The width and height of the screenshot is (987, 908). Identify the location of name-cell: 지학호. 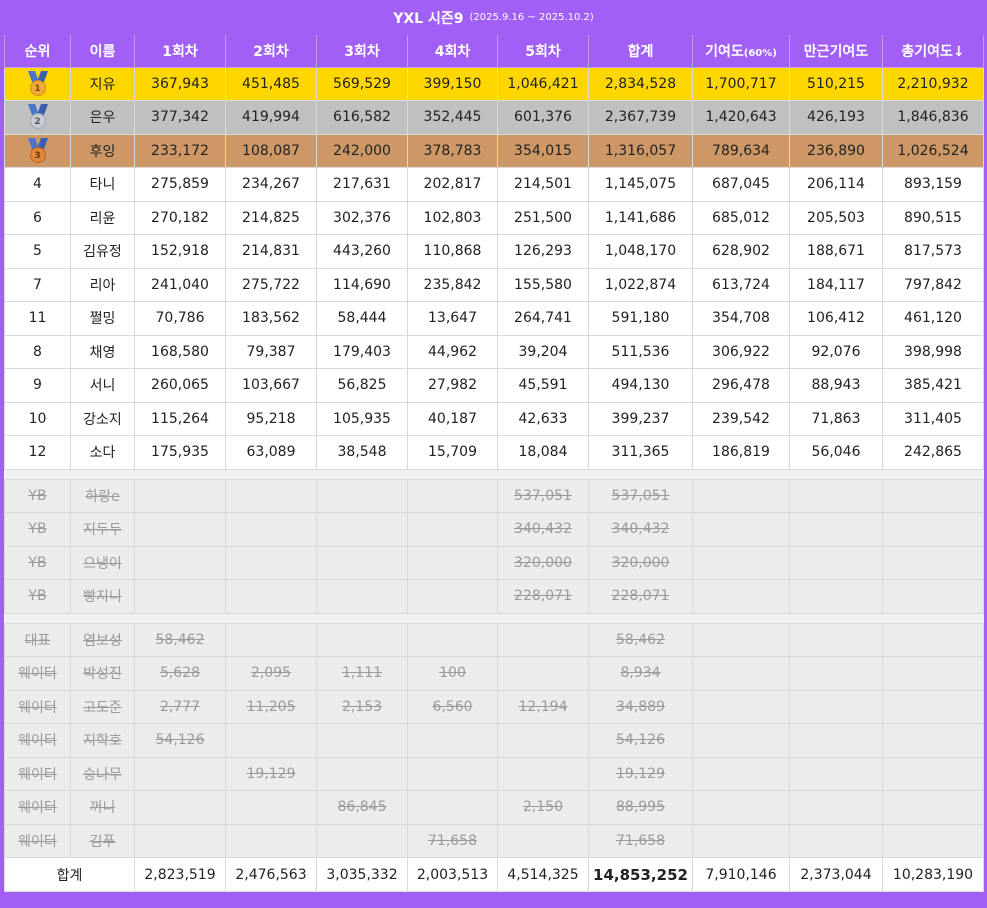
(102, 740).